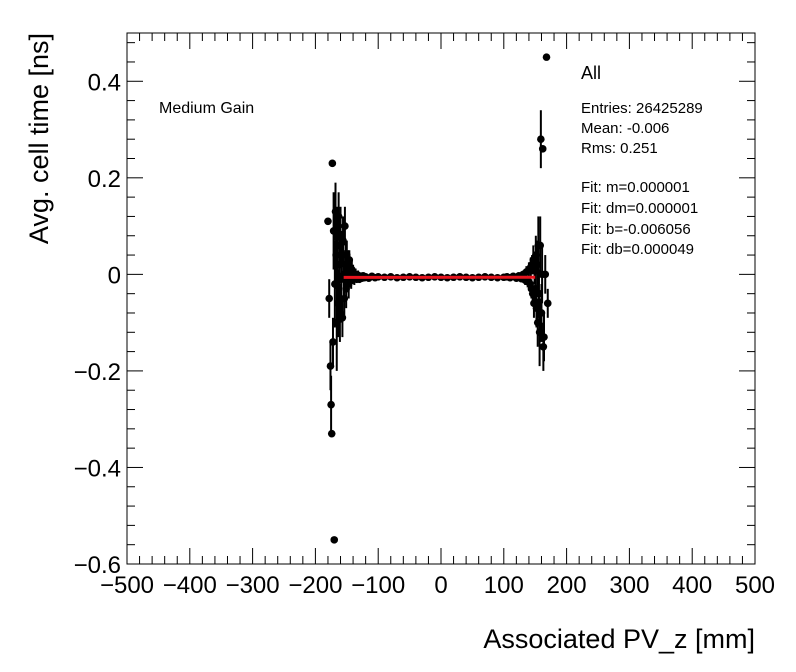  Describe the element at coordinates (438, 272) in the screenshot. I see `error-bars` at that location.